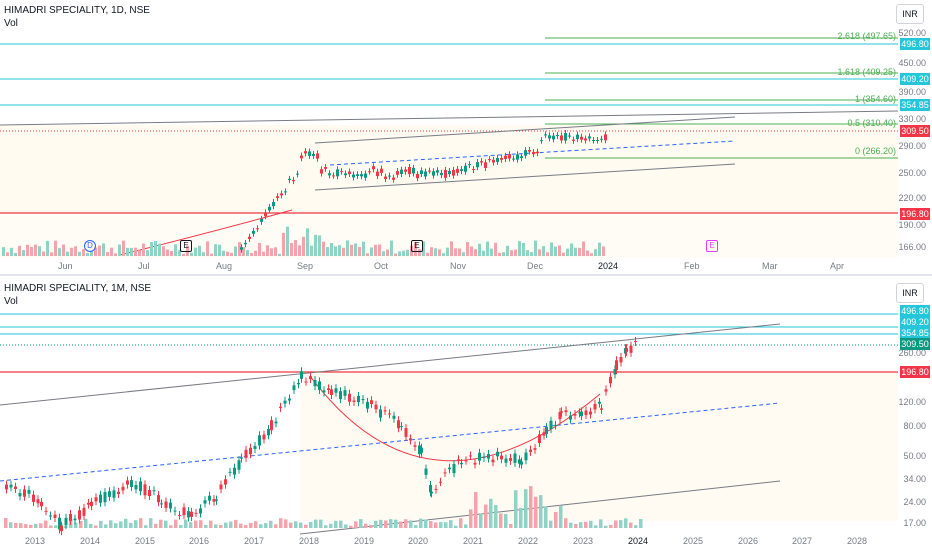  What do you see at coordinates (915, 322) in the screenshot?
I see `price-label-409: 409.20` at bounding box center [915, 322].